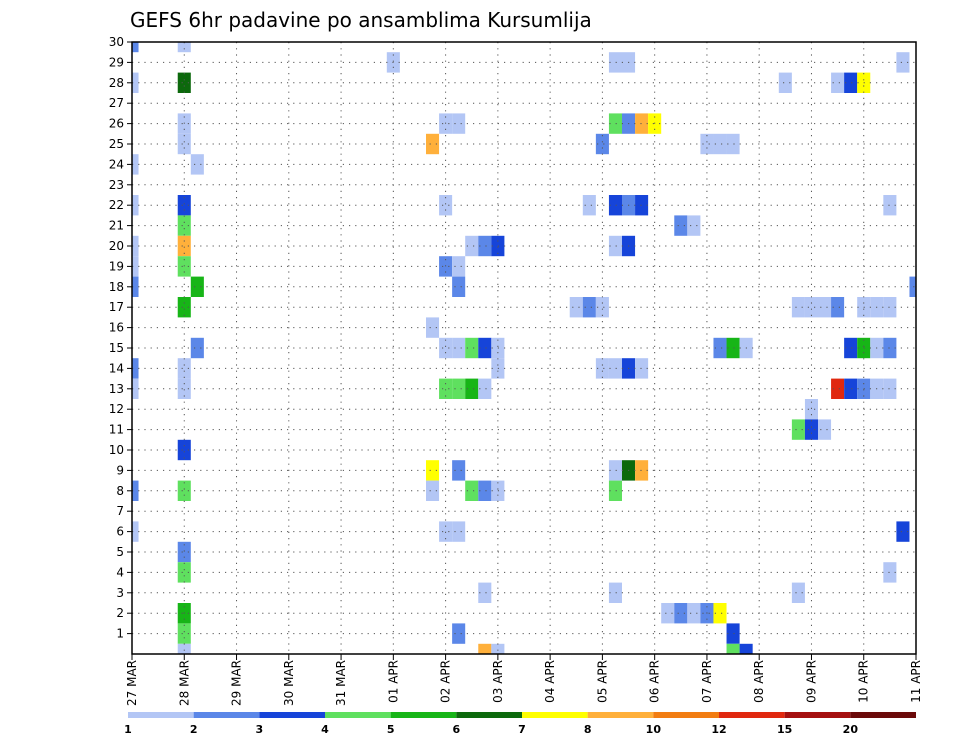  What do you see at coordinates (655, 681) in the screenshot?
I see `x-tick-label: 06 APR` at bounding box center [655, 681].